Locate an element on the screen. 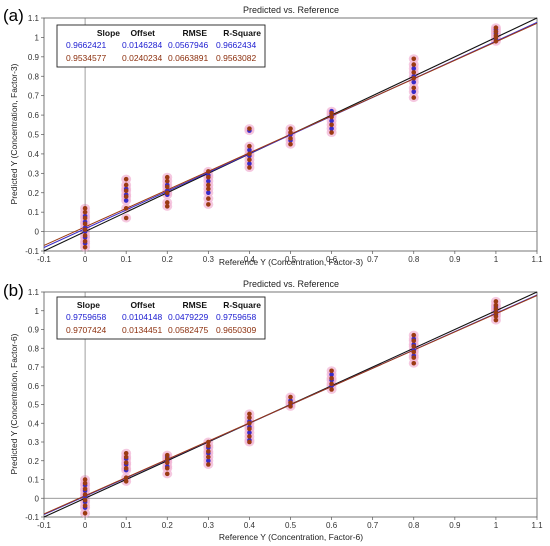  y-tick-label: 0.2 is located at coordinates (34, 461).